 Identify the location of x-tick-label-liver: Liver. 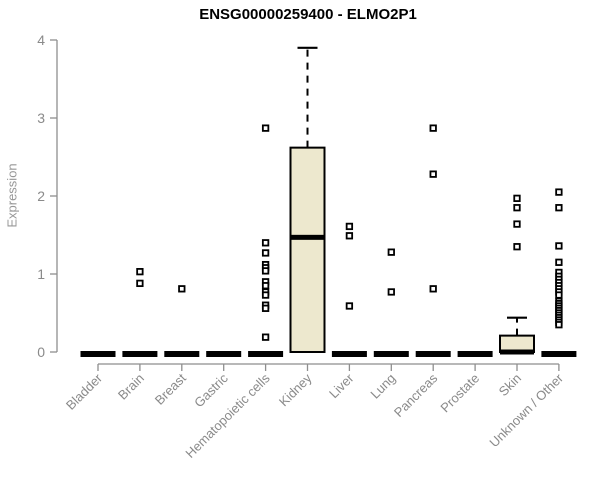
(341, 385).